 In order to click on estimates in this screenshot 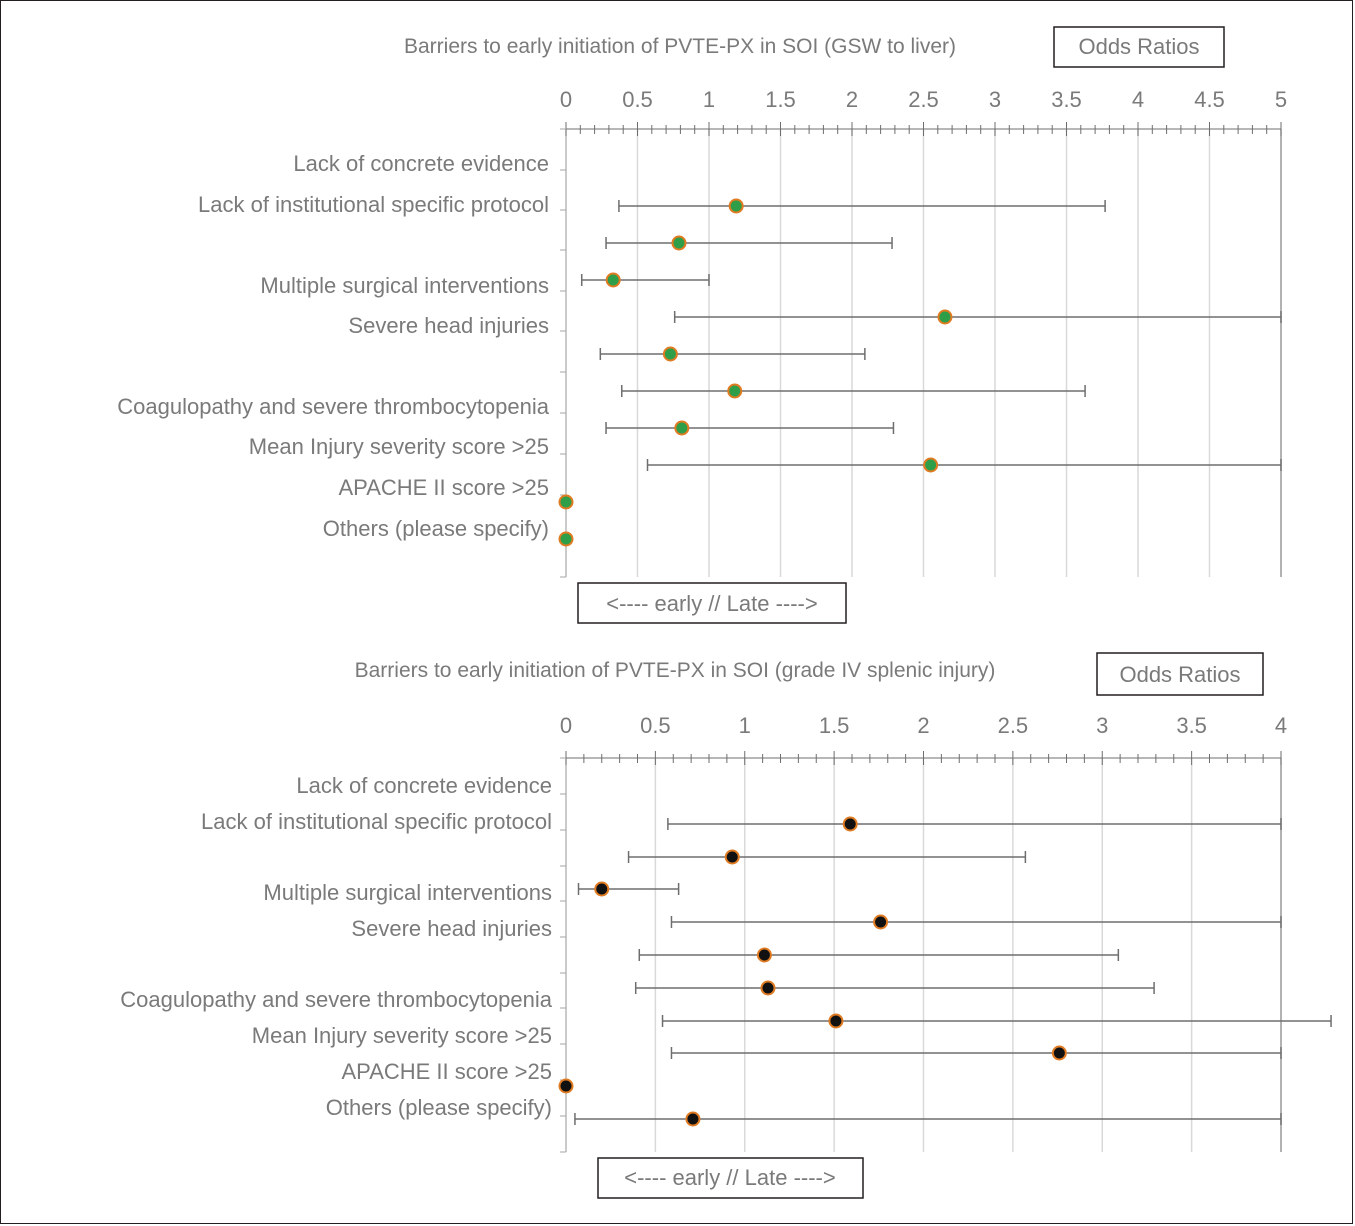, I will do `click(945, 971)`.